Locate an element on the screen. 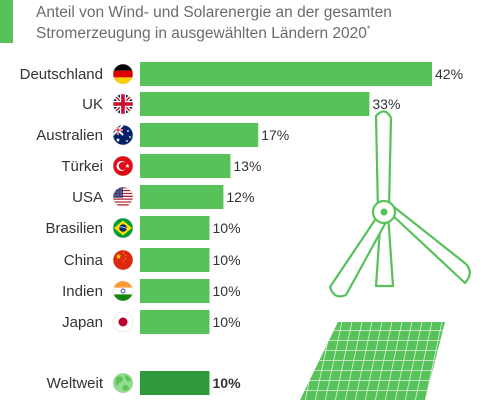 The image size is (495, 400). germany-flag-icon is located at coordinates (123, 74).